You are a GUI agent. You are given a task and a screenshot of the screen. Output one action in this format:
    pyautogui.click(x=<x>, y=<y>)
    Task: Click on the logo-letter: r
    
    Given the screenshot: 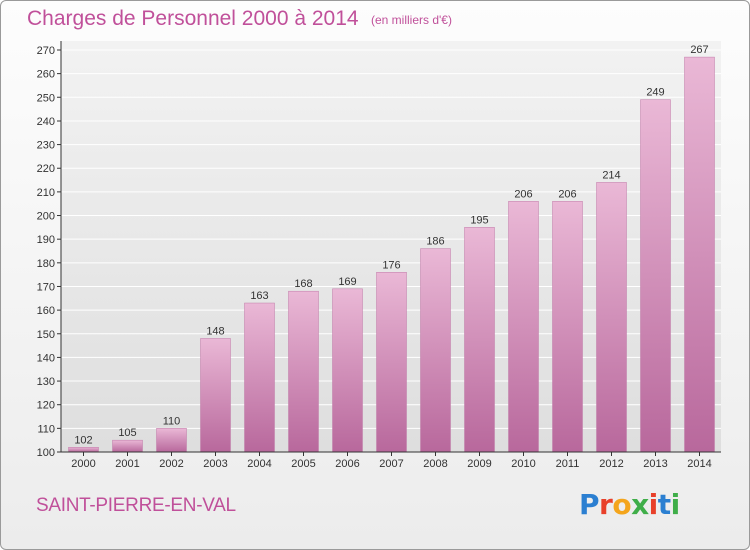 What is the action you would take?
    pyautogui.click(x=606, y=504)
    